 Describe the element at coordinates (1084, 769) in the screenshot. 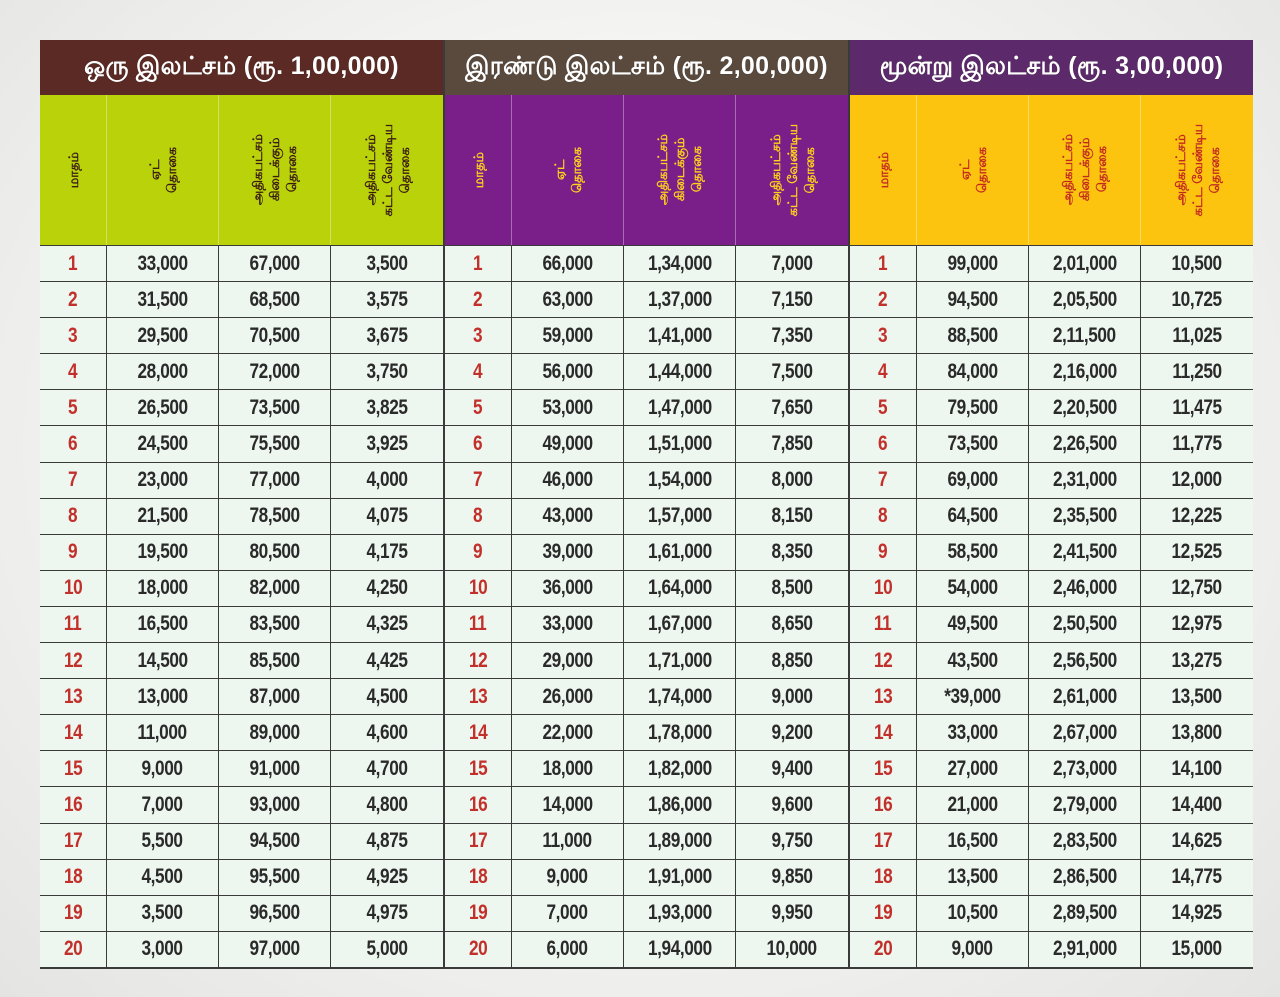

I see `amount-cell: 2,73,000` at that location.